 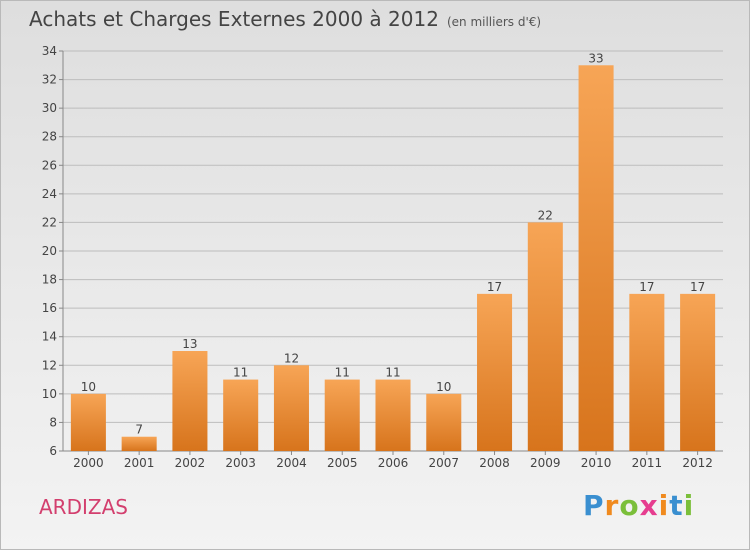 What do you see at coordinates (49, 337) in the screenshot?
I see `y-tick-label: 14` at bounding box center [49, 337].